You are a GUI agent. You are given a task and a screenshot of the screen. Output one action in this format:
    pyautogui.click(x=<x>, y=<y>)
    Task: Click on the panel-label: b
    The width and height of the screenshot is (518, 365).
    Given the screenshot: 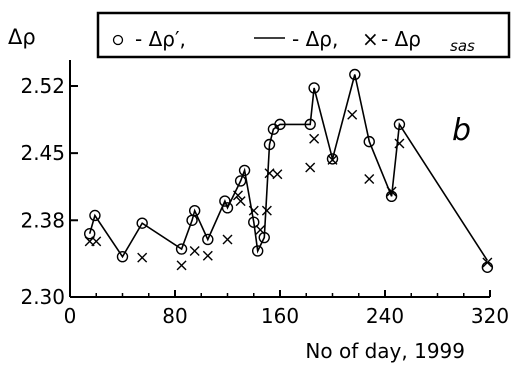 What is the action you would take?
    pyautogui.click(x=461, y=130)
    